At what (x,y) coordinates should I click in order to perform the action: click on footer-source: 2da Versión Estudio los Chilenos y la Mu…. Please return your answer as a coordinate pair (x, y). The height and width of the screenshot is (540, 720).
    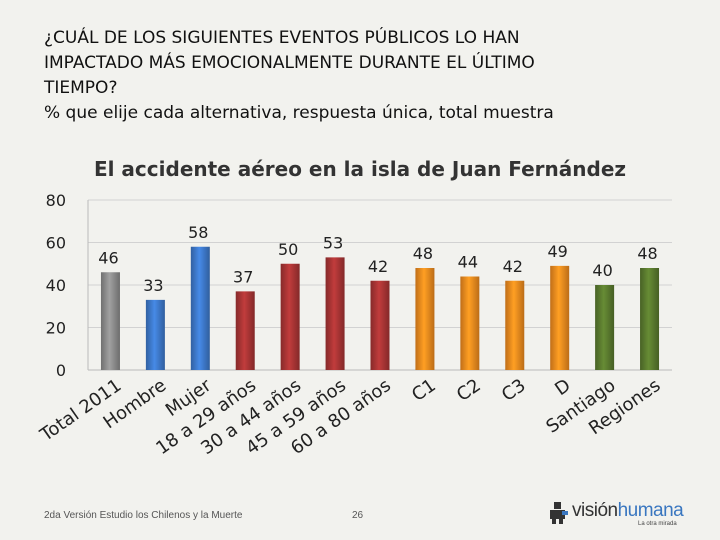
    Looking at the image, I should click on (143, 515).